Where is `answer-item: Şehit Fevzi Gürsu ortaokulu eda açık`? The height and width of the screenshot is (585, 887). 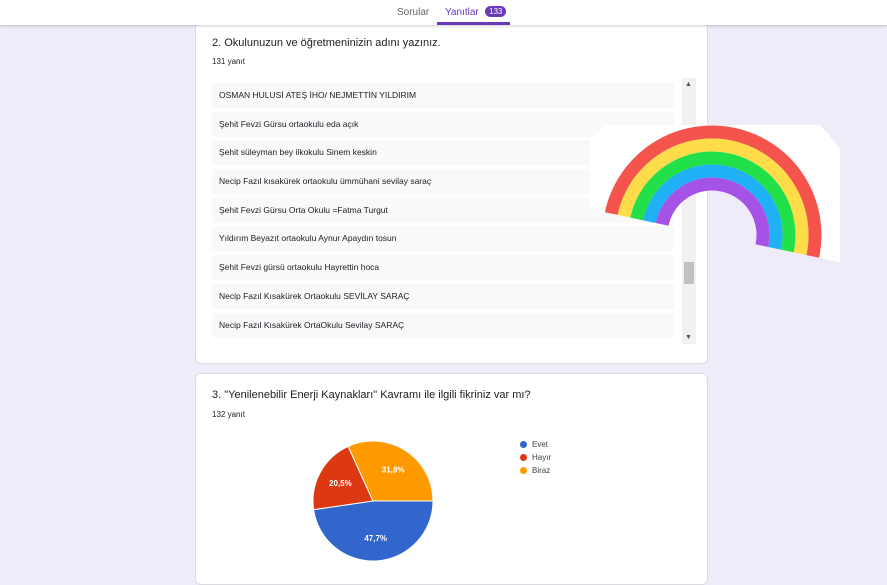 answer-item: Şehit Fevzi Gürsu ortaokulu eda açık is located at coordinates (443, 124).